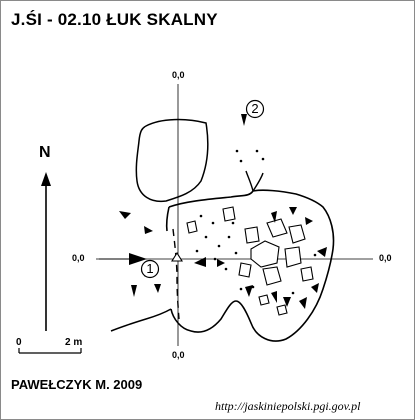 Image resolution: width=415 pixels, height=420 pixels. I want to click on boulder-field, so click(250, 261).